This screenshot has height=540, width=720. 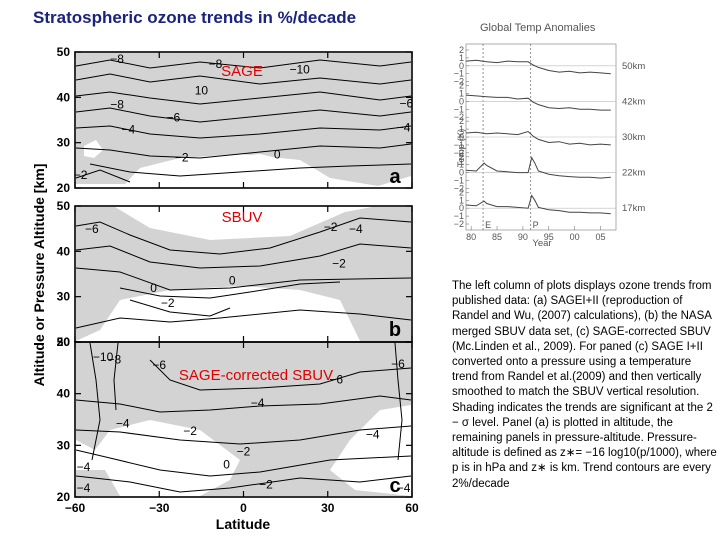 What do you see at coordinates (195, 17) in the screenshot?
I see `slide-title: Stratospheric ozone trends in %/decade` at bounding box center [195, 17].